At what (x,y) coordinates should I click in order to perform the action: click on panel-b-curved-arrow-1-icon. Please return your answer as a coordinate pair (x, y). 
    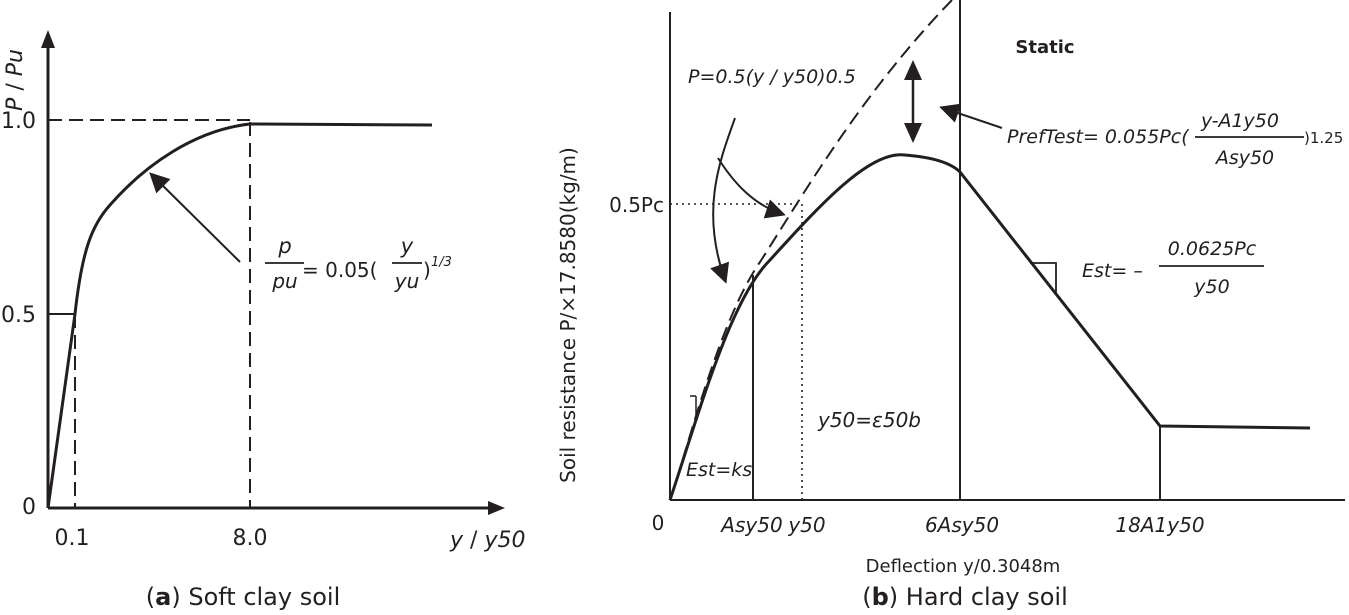
    Looking at the image, I should click on (723, 200).